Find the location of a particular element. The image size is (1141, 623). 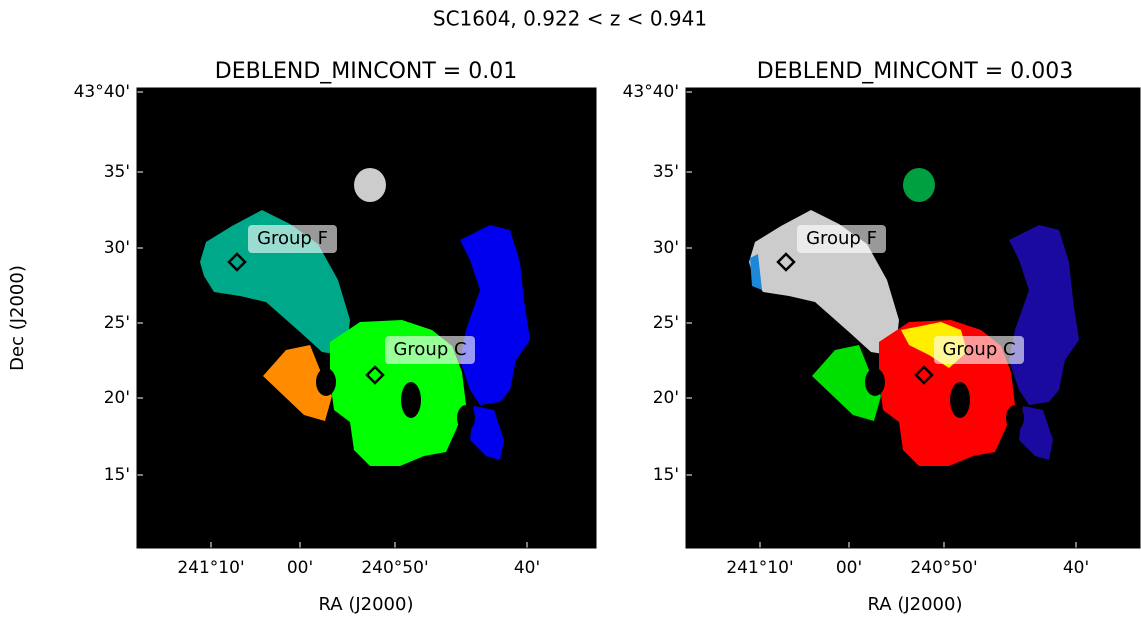

y-axis-label: Dec (J2000) is located at coordinates (17, 318).